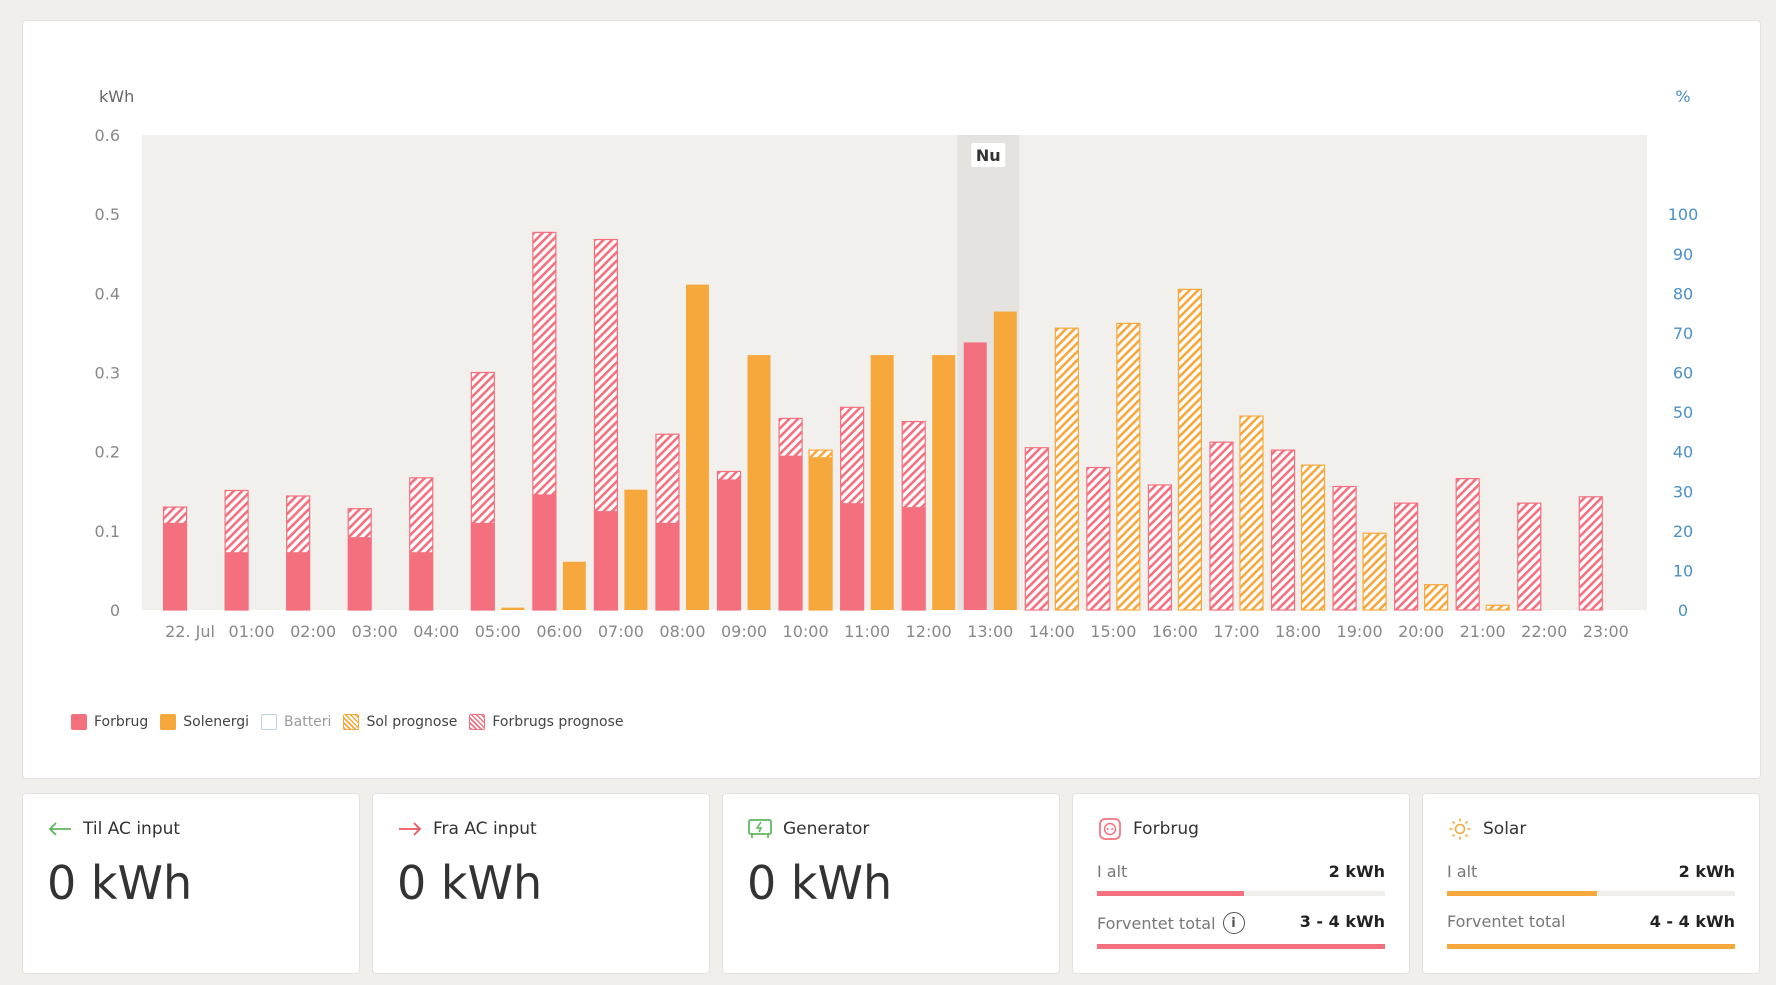 The width and height of the screenshot is (1776, 985). I want to click on to-ac-input-card: Til AC input 0 kWh, so click(191, 883).